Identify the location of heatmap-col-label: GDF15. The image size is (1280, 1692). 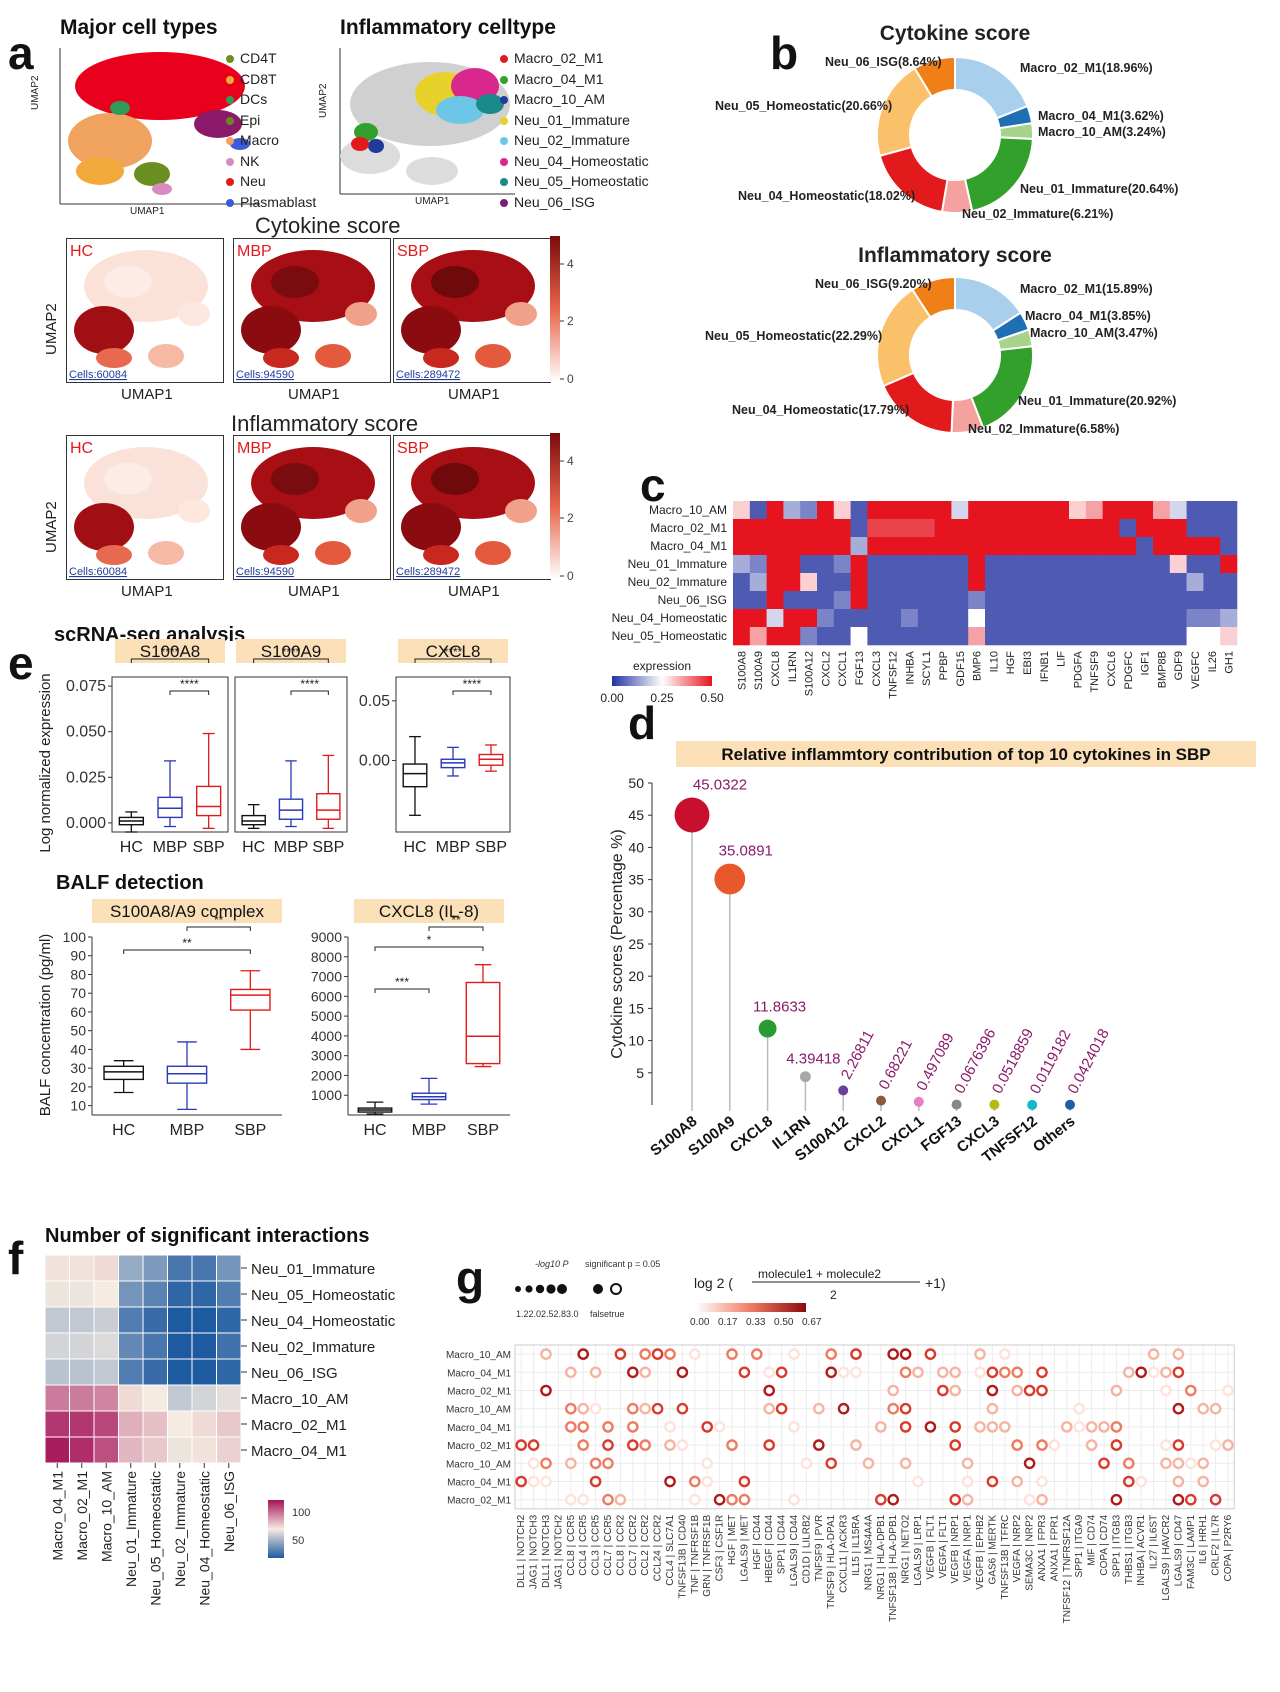
(961, 668).